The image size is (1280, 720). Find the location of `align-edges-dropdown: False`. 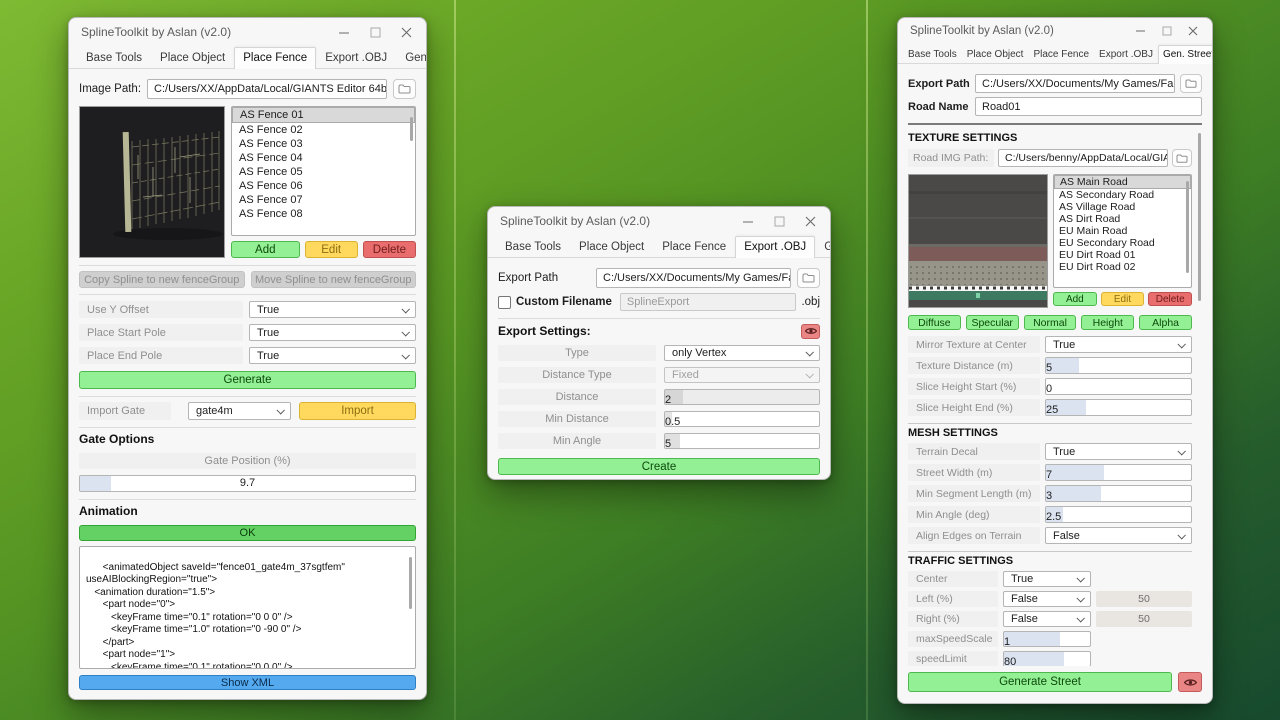

align-edges-dropdown: False is located at coordinates (1118, 535).